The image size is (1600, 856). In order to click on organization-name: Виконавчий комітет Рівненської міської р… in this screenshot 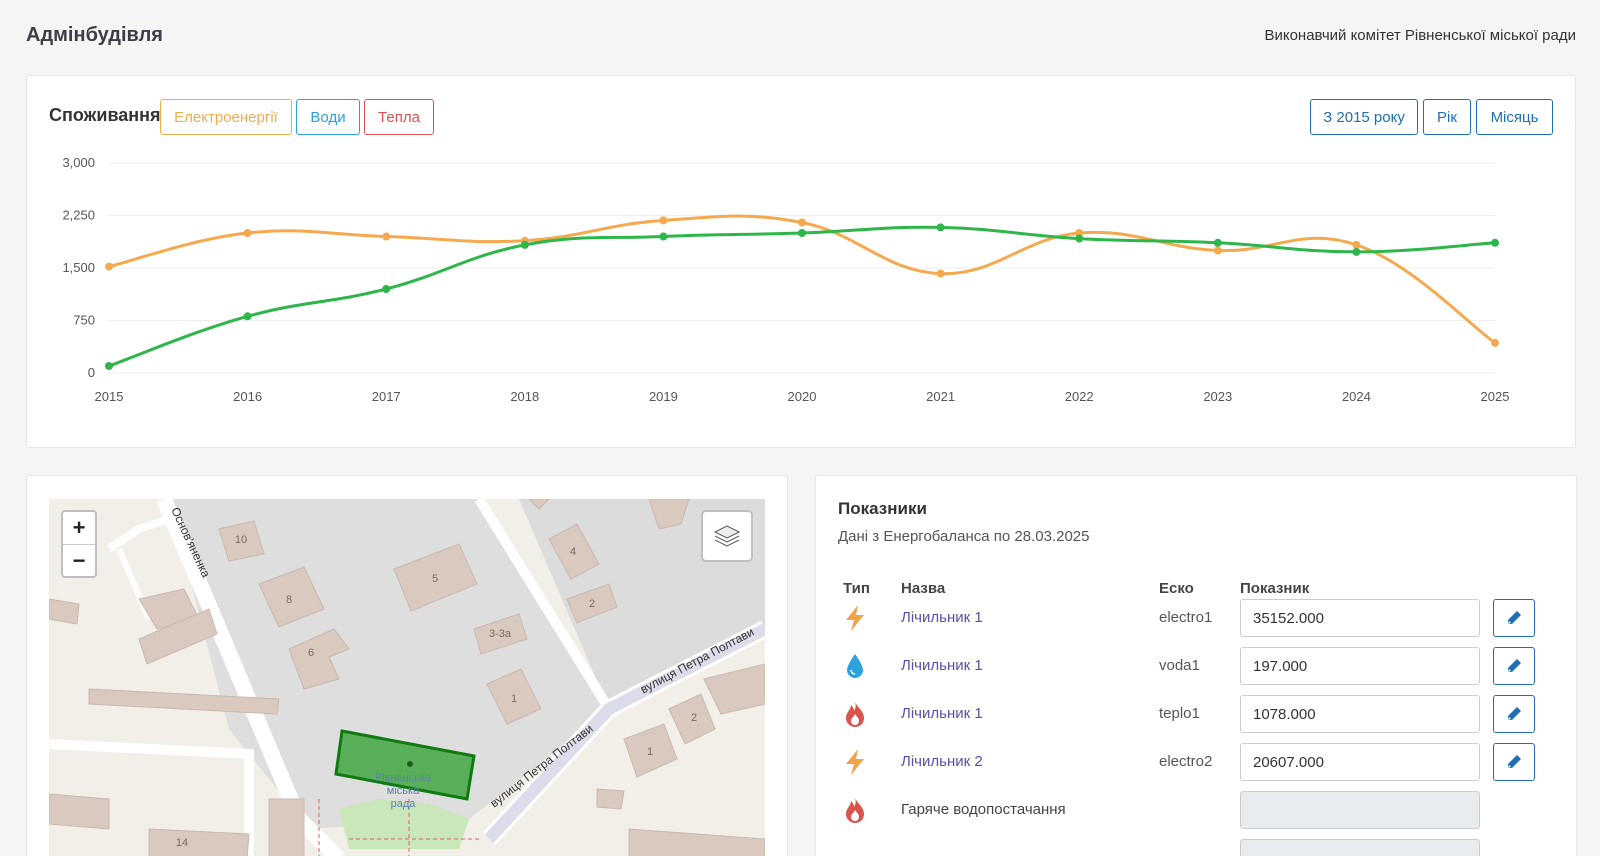, I will do `click(1420, 35)`.